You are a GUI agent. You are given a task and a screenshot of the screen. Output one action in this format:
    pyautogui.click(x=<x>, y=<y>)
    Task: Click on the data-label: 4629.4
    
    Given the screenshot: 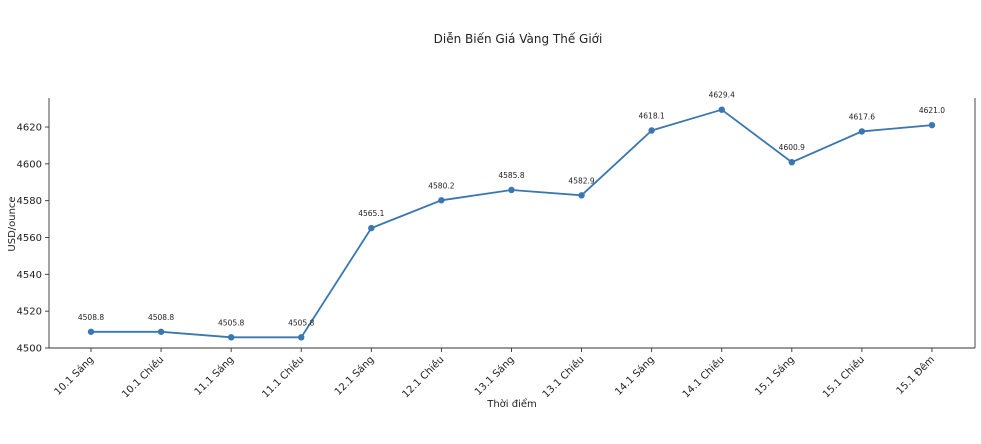 What is the action you would take?
    pyautogui.click(x=722, y=95)
    